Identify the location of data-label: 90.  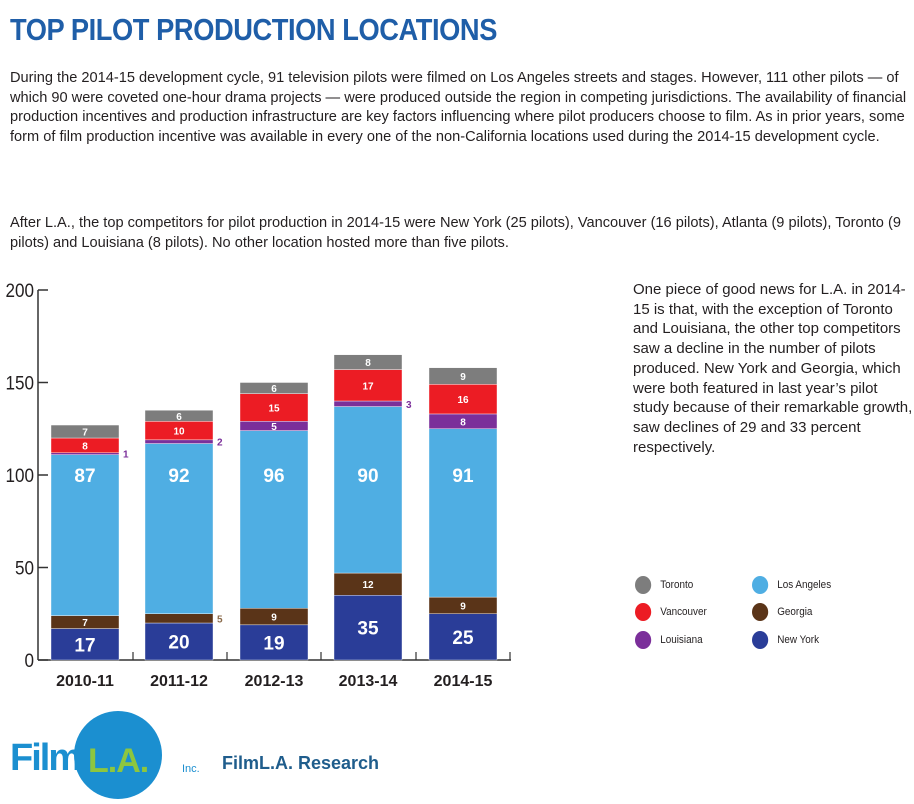
(367, 476).